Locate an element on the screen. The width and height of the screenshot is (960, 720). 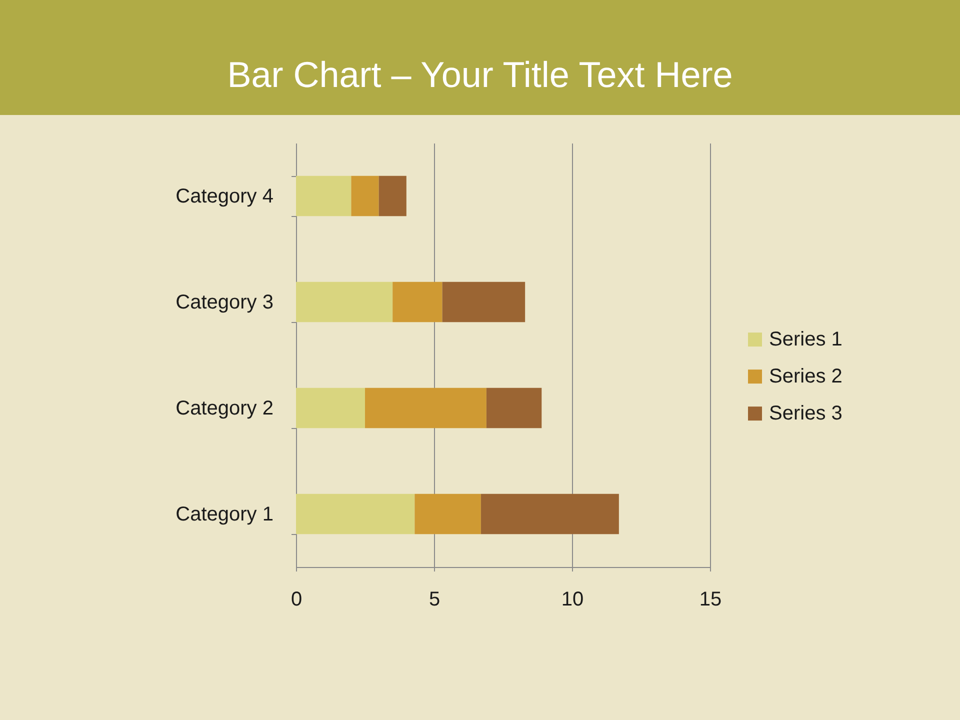
y-tick-label: Category 4 is located at coordinates (225, 197).